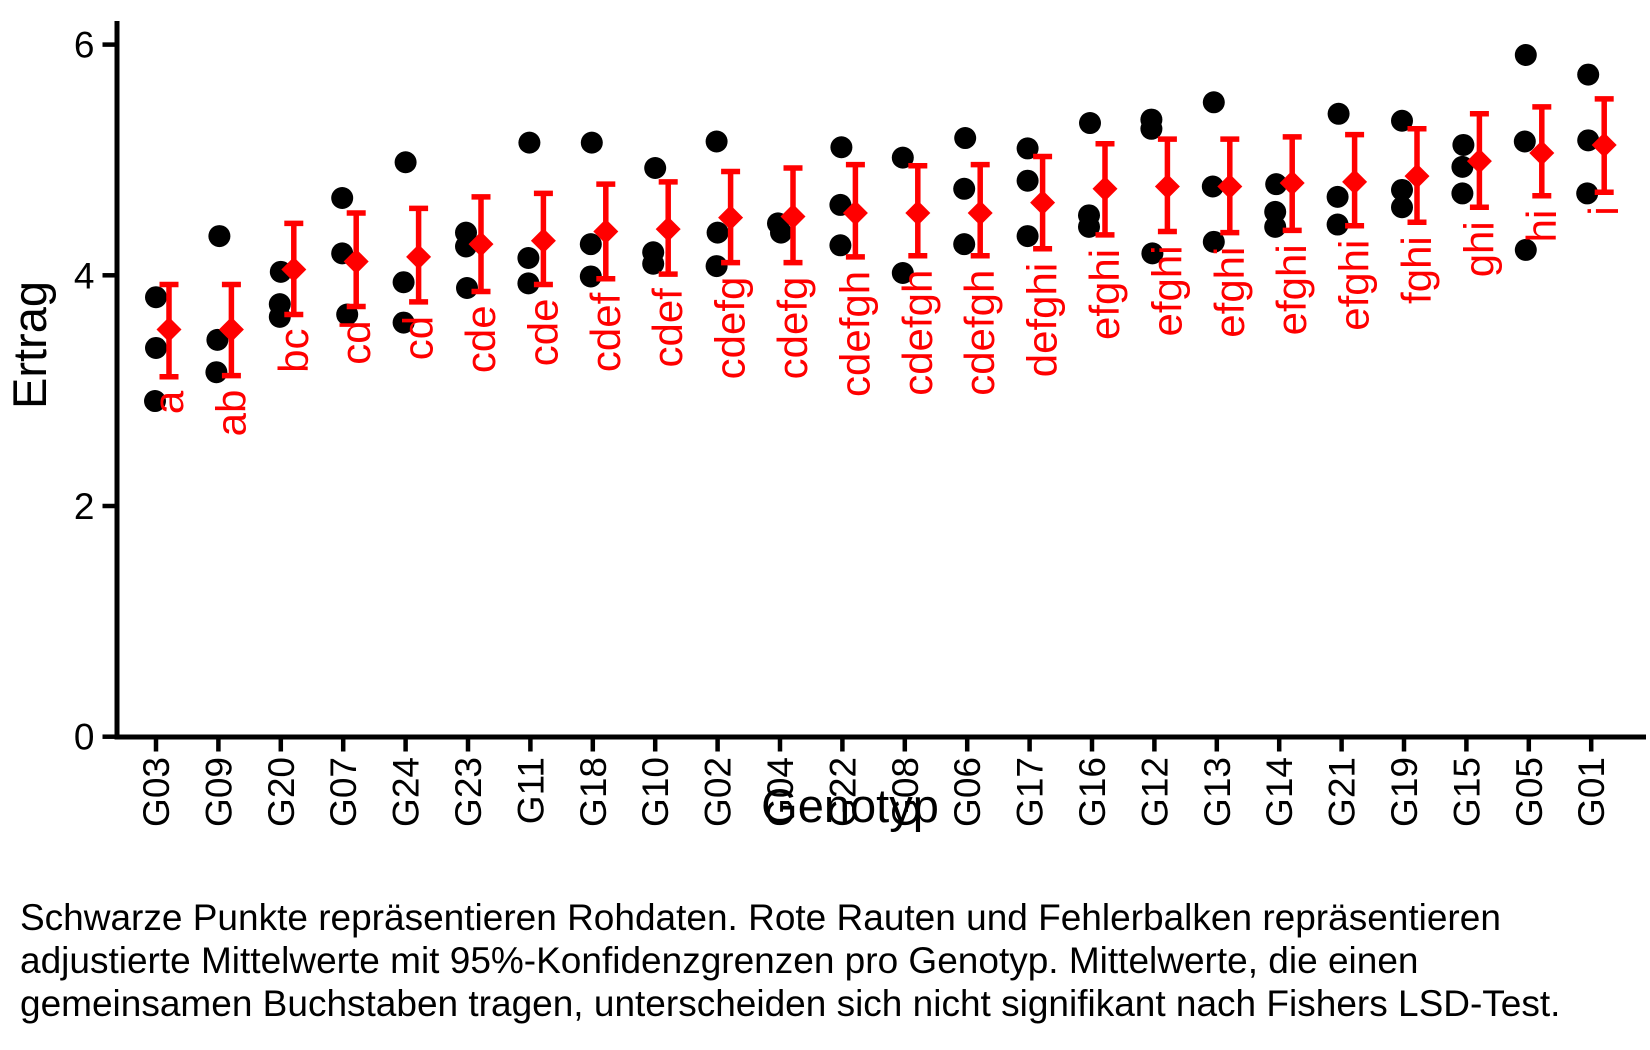 The image size is (1650, 1050). Describe the element at coordinates (1529, 792) in the screenshot. I see `x-tick-label: G05` at that location.